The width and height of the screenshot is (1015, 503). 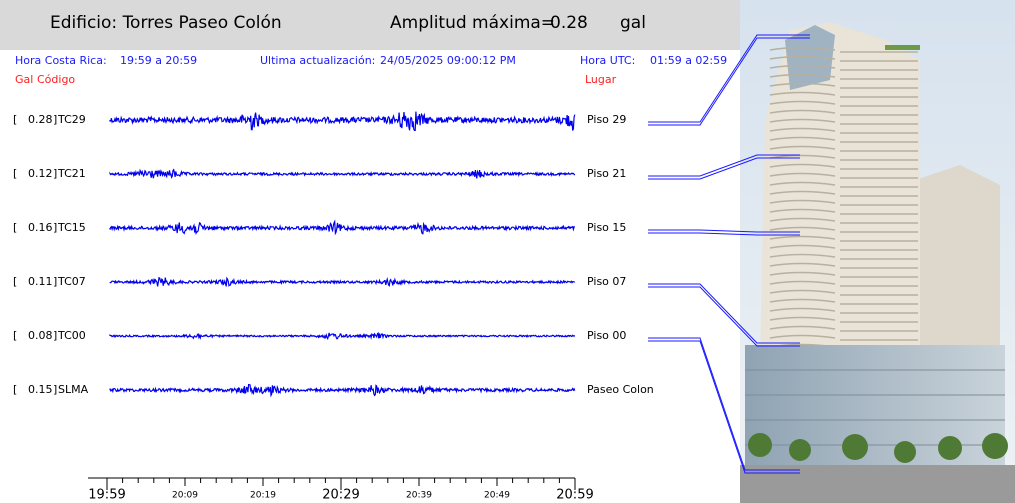 What do you see at coordinates (71, 119) in the screenshot?
I see `trace-code: TC29` at bounding box center [71, 119].